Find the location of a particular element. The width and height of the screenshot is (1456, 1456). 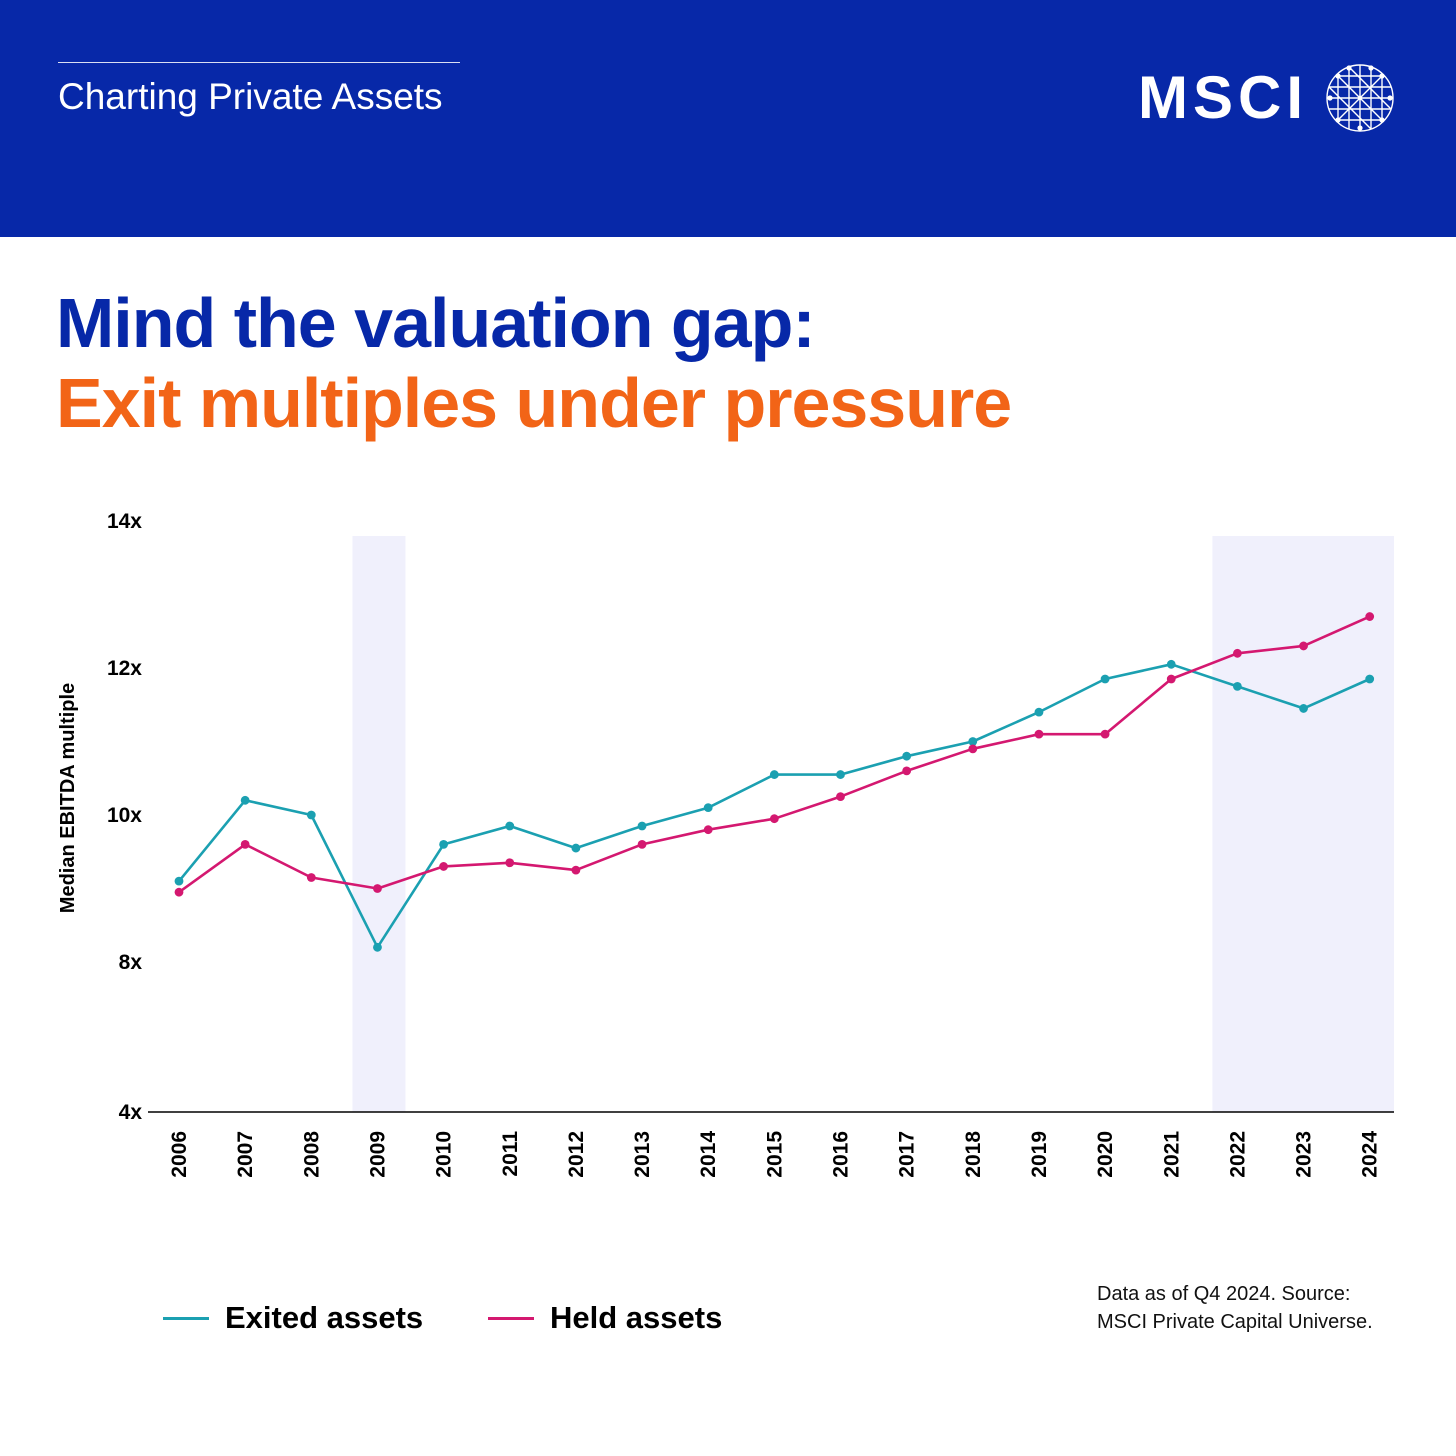

legend-exited-label: Exited assets is located at coordinates (324, 1317).